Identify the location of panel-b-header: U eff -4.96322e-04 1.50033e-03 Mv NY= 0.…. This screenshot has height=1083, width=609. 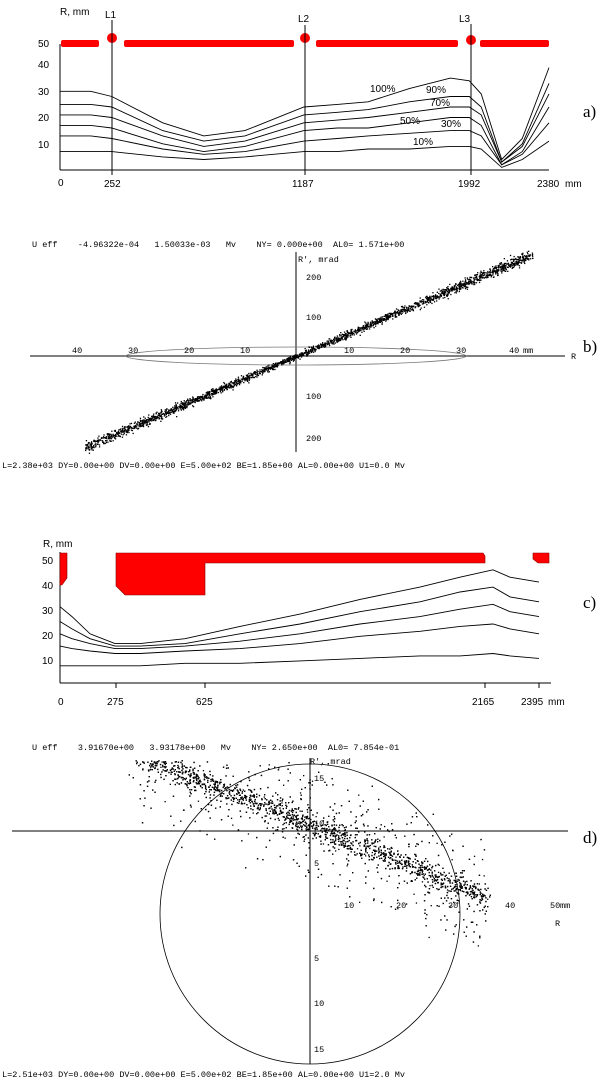
(218, 245).